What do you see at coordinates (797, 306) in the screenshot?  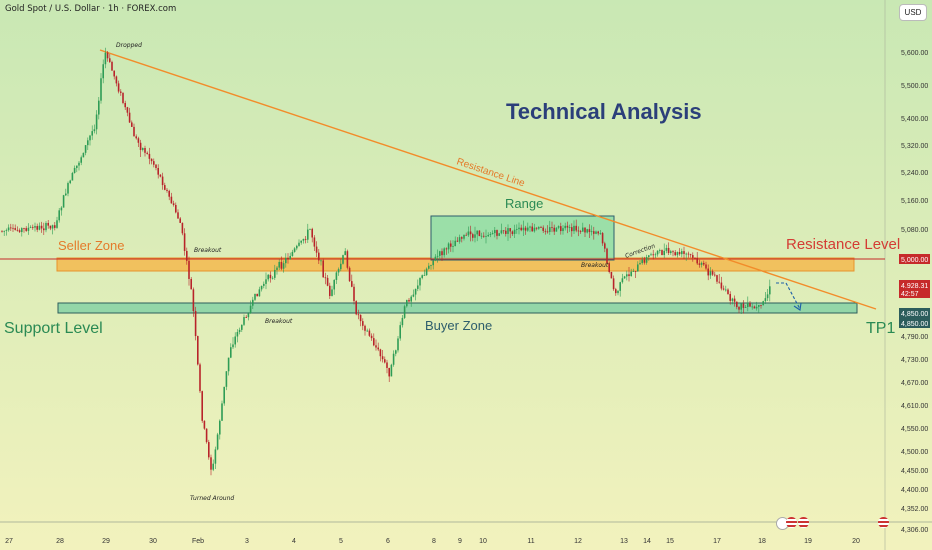 I see `projection-arrowhead` at bounding box center [797, 306].